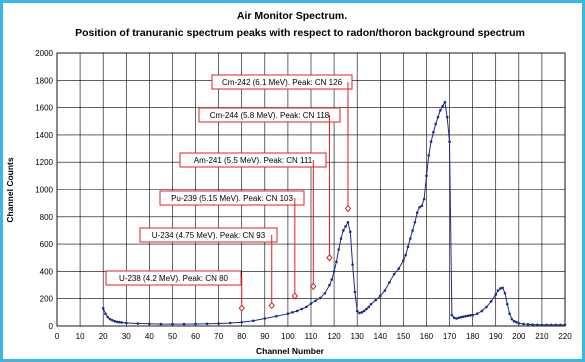  I want to click on y-tick-label: 1400, so click(44, 135).